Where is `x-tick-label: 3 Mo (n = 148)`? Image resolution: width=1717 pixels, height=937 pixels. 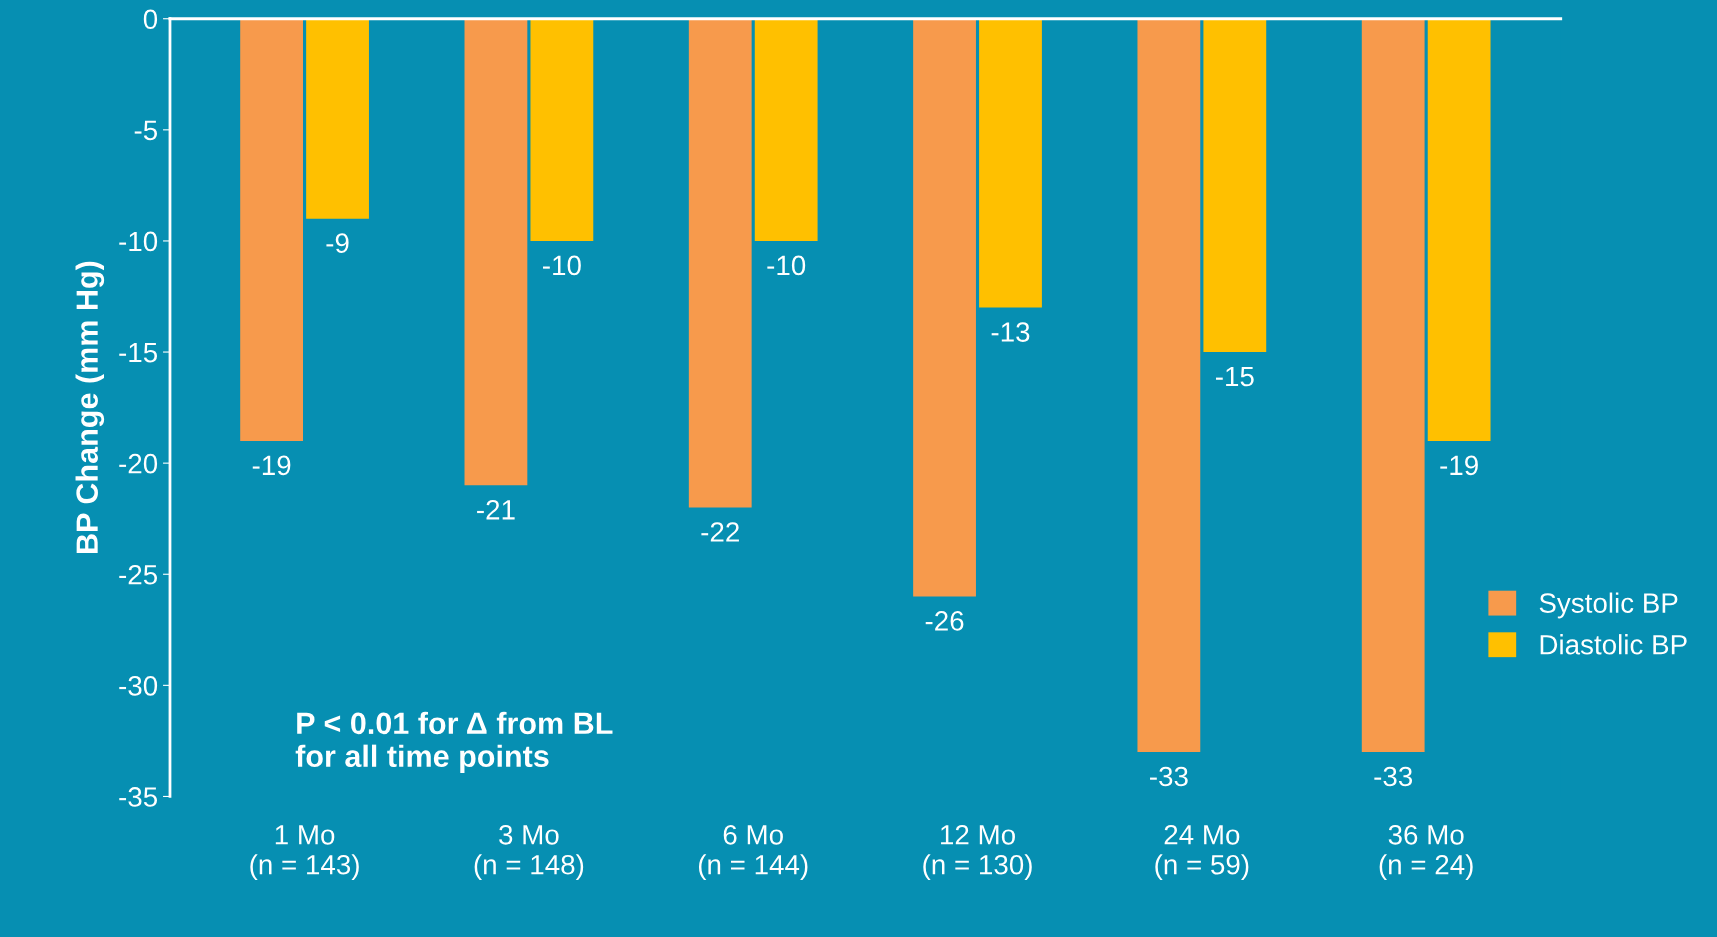
x-tick-label: 3 Mo (n = 148) is located at coordinates (529, 852).